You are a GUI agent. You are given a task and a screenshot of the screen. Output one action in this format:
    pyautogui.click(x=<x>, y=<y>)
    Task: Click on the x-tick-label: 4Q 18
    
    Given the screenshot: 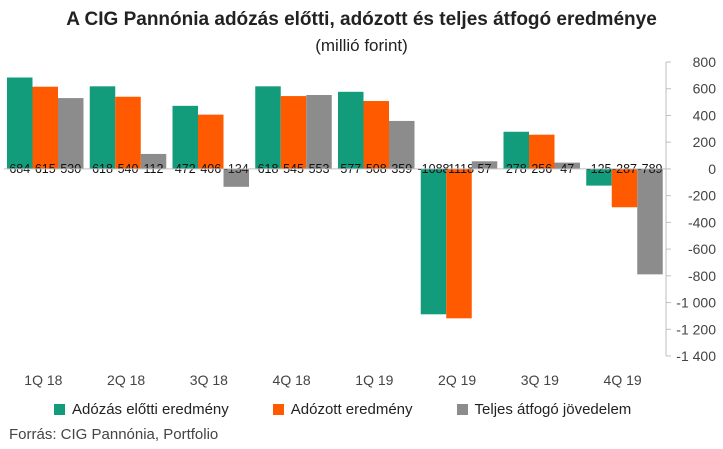 What is the action you would take?
    pyautogui.click(x=292, y=380)
    